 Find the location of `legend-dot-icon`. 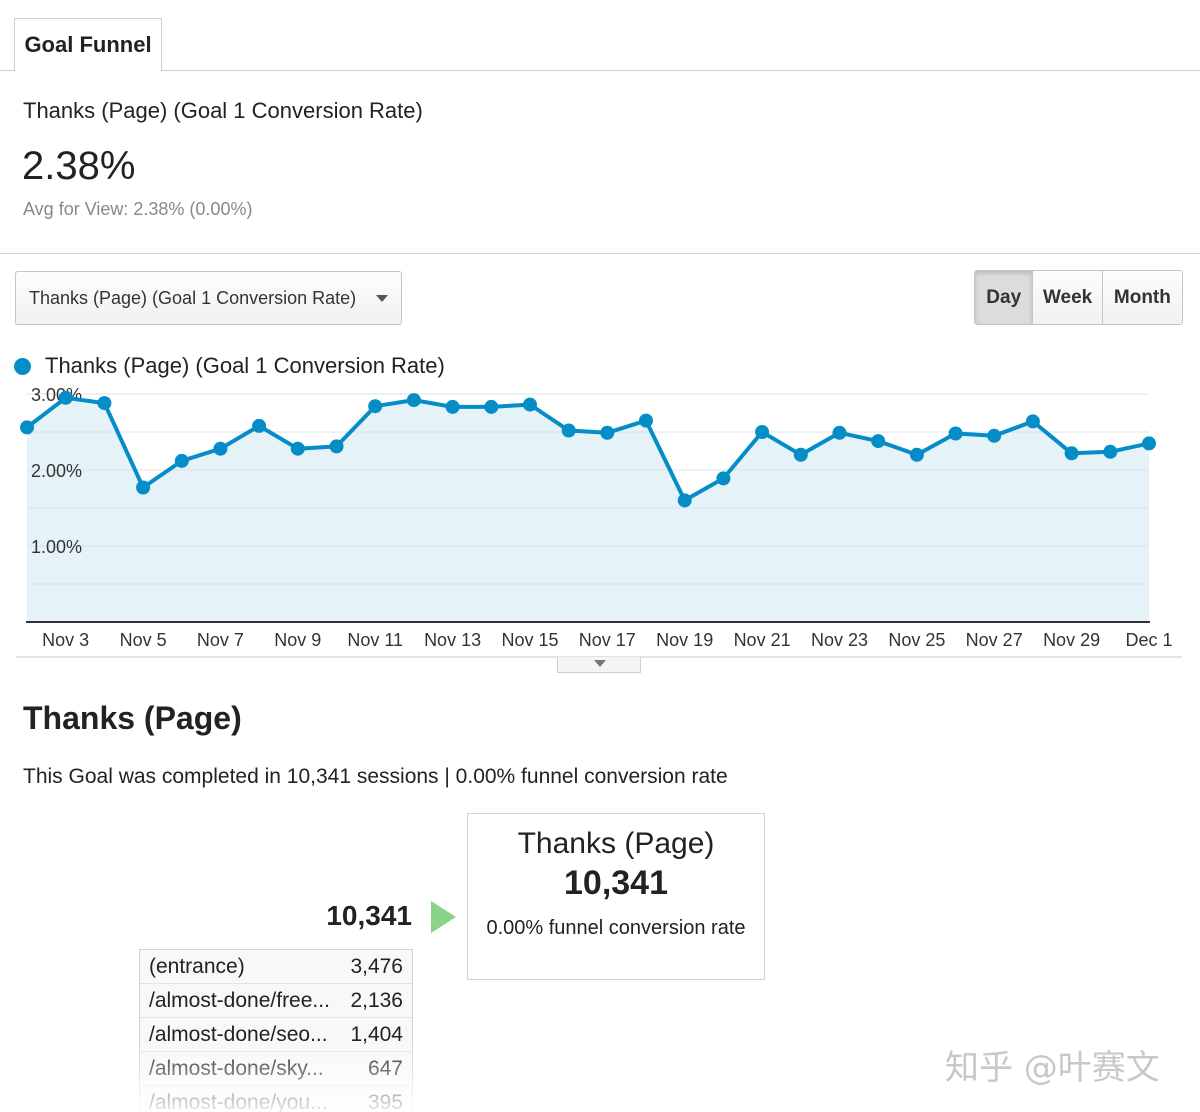

legend-dot-icon is located at coordinates (22, 366).